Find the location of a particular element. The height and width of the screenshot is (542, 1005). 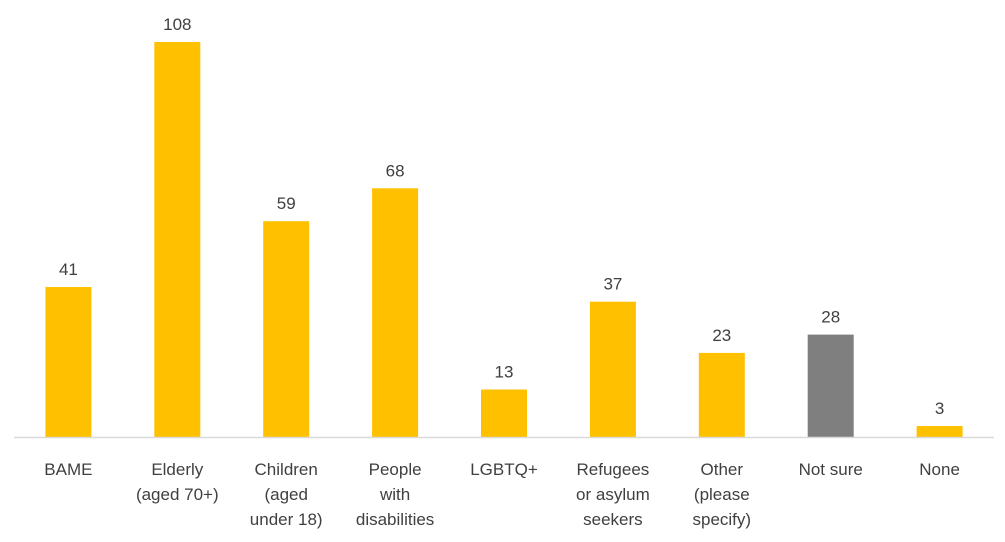

category-label-8-line-0: None is located at coordinates (939, 469).